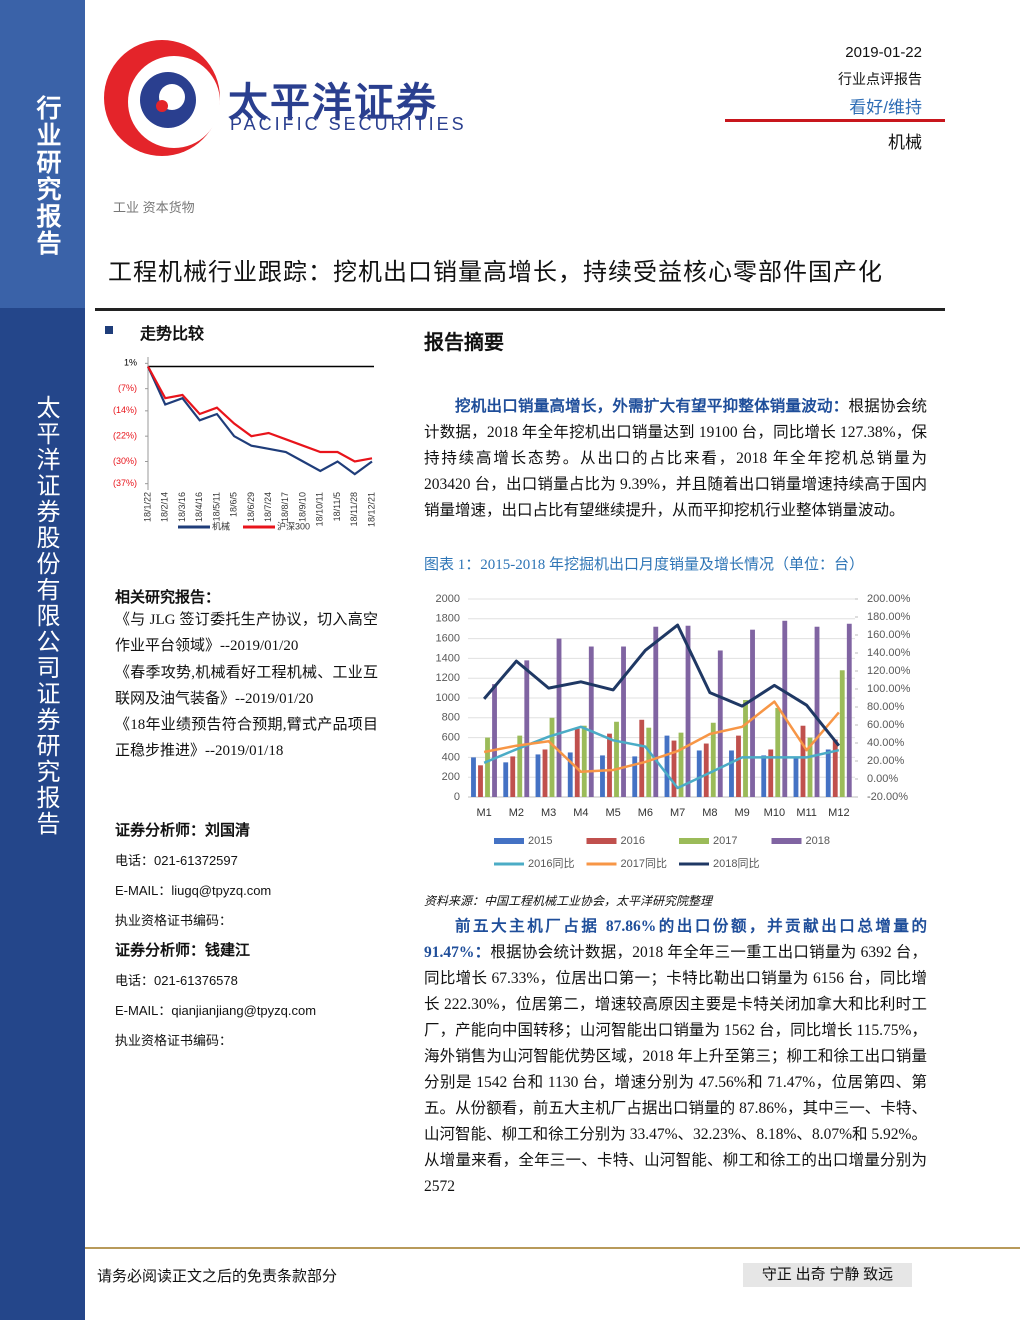  I want to click on y-tick-label: 1000, so click(448, 698).